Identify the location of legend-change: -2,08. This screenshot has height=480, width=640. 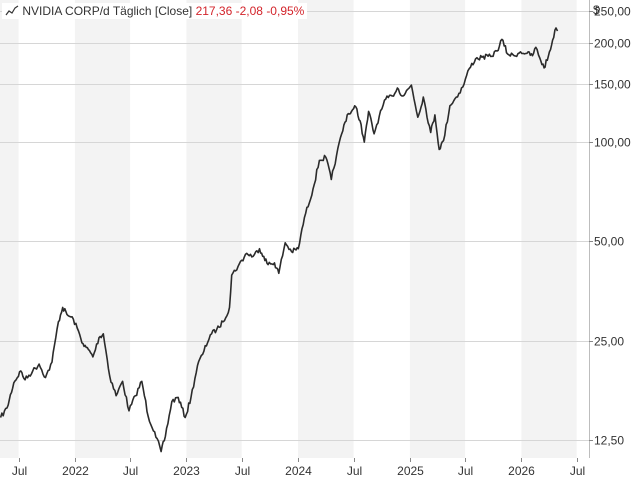
(249, 11).